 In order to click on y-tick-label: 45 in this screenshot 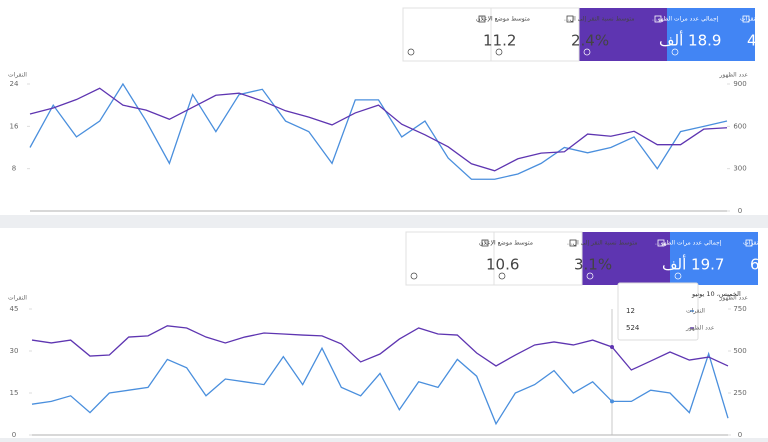, I will do `click(14, 309)`.